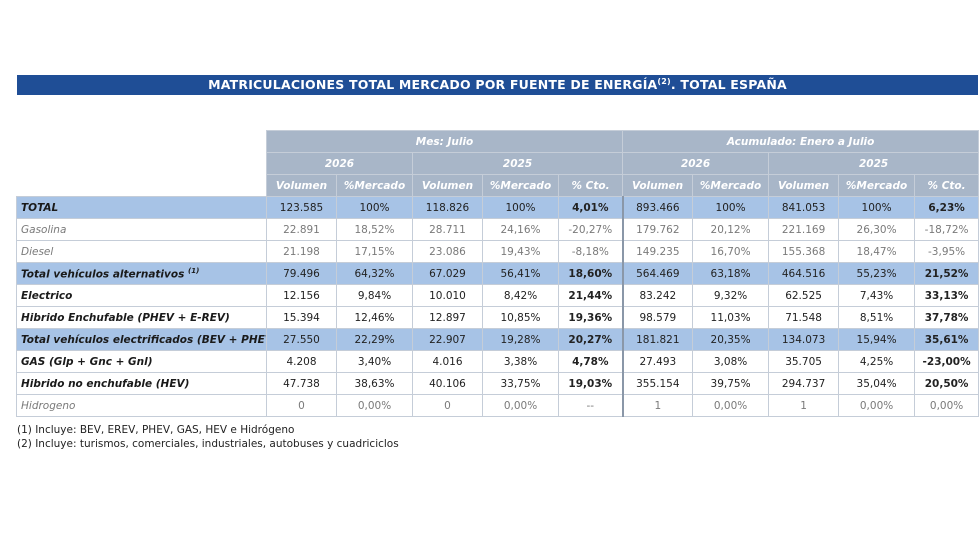 The image size is (980, 560). Describe the element at coordinates (731, 251) in the screenshot. I see `cell-mercado-2026-acum: 16,70%` at that location.